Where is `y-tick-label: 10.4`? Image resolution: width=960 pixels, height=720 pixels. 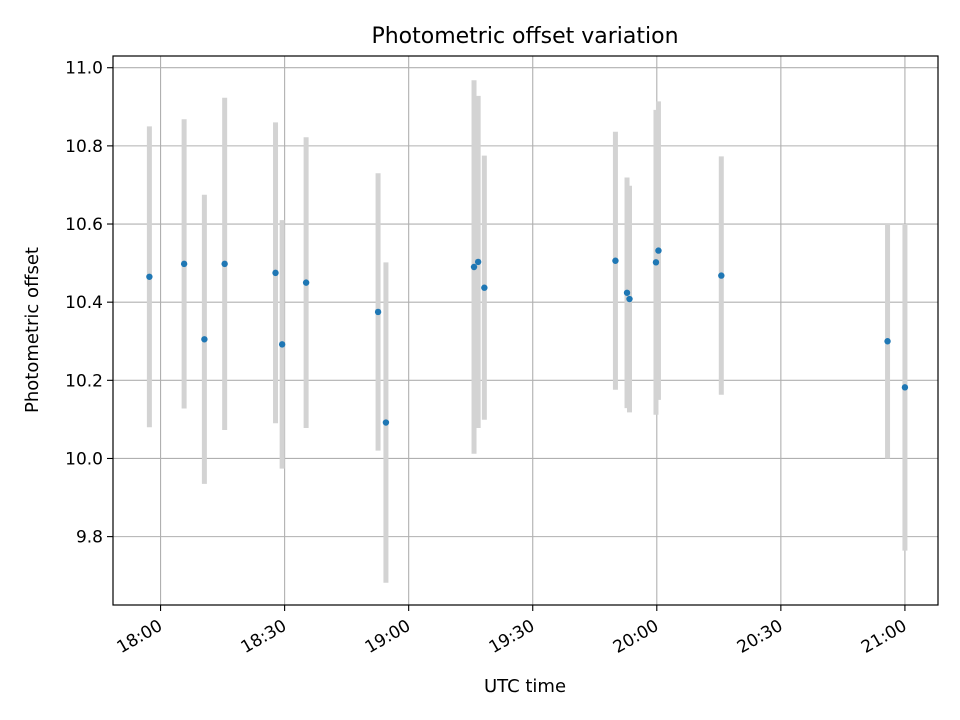 y-tick-label: 10.4 is located at coordinates (84, 303).